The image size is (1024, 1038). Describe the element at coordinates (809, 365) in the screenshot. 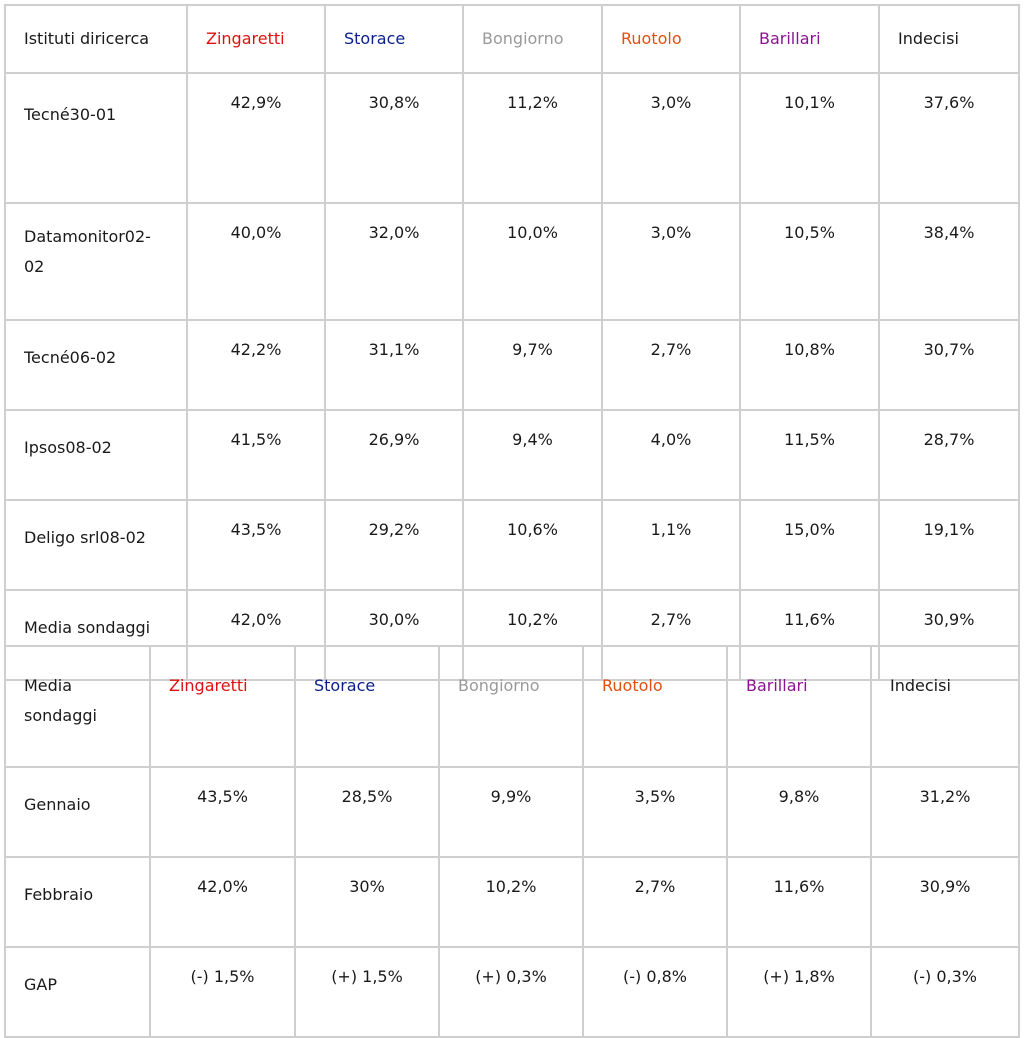

I see `cell-barillari: 10,8%` at that location.